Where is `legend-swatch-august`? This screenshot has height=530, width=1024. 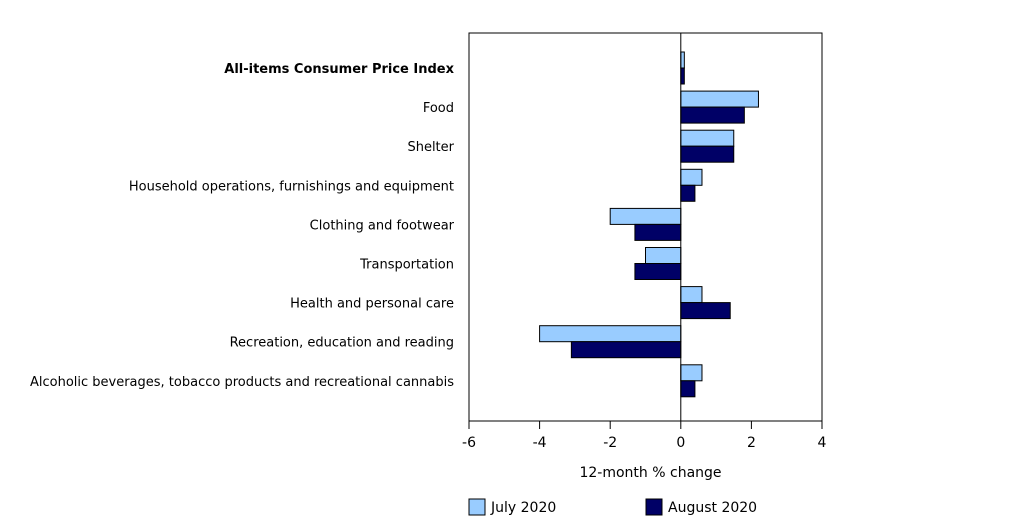
legend-swatch-august is located at coordinates (654, 507).